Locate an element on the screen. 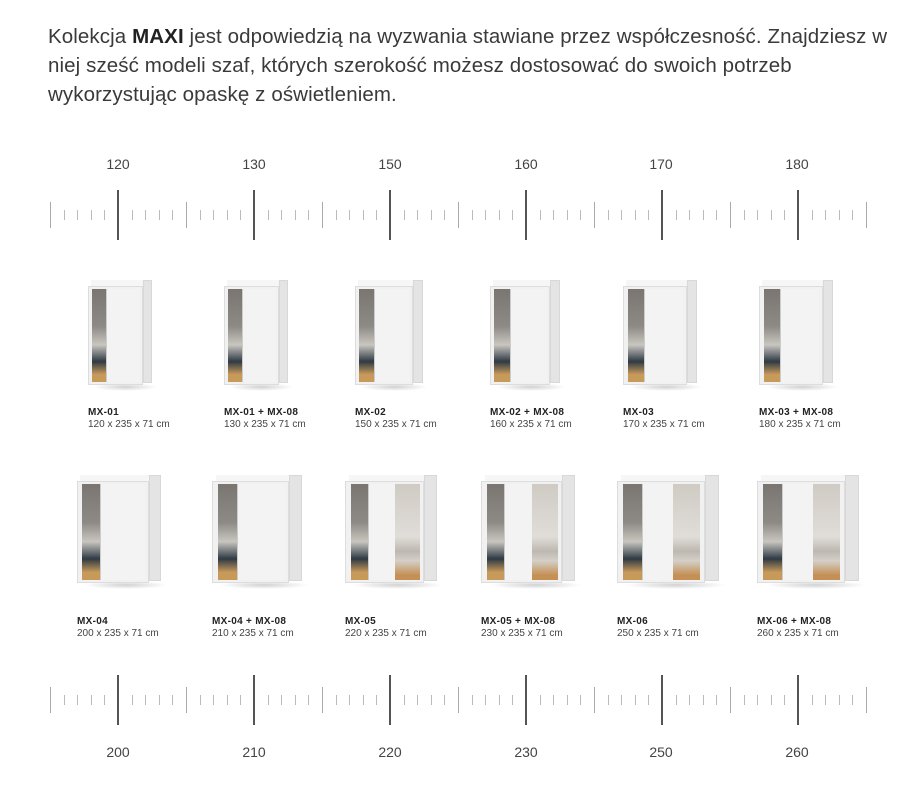  wardrobe-label: MX-01 + MX-08 130 x 235 x 71 cm is located at coordinates (265, 418).